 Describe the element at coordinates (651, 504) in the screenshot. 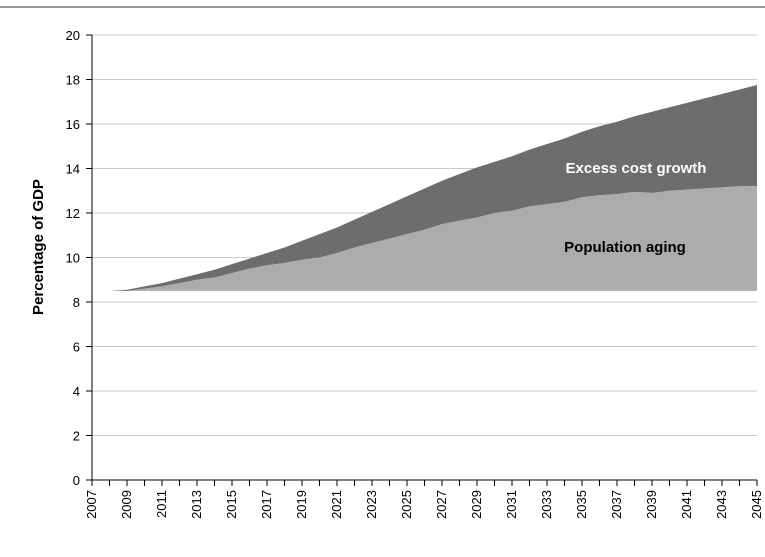

I see `x-tick-label: 2039` at that location.